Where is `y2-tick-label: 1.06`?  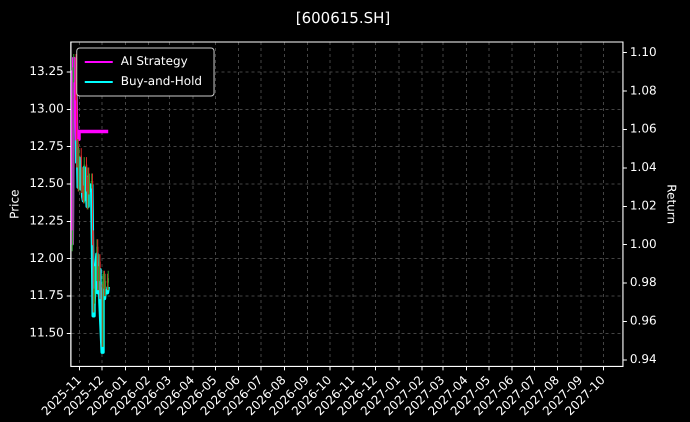 y2-tick-label: 1.06 is located at coordinates (643, 129).